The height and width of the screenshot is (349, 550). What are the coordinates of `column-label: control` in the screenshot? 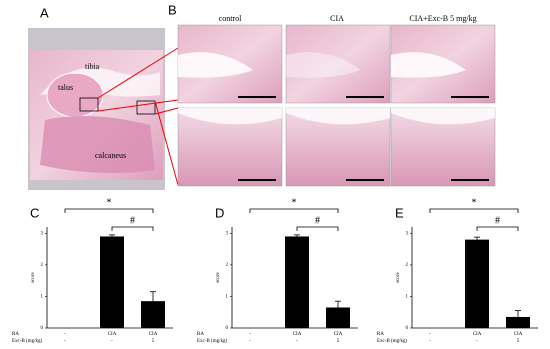 It's located at (230, 18).